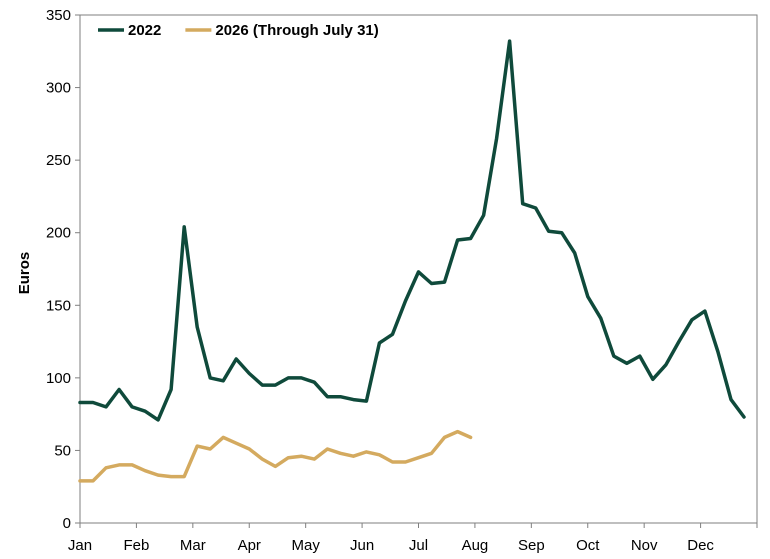 The image size is (770, 559). What do you see at coordinates (58, 15) in the screenshot?
I see `y-tick-label: 350` at bounding box center [58, 15].